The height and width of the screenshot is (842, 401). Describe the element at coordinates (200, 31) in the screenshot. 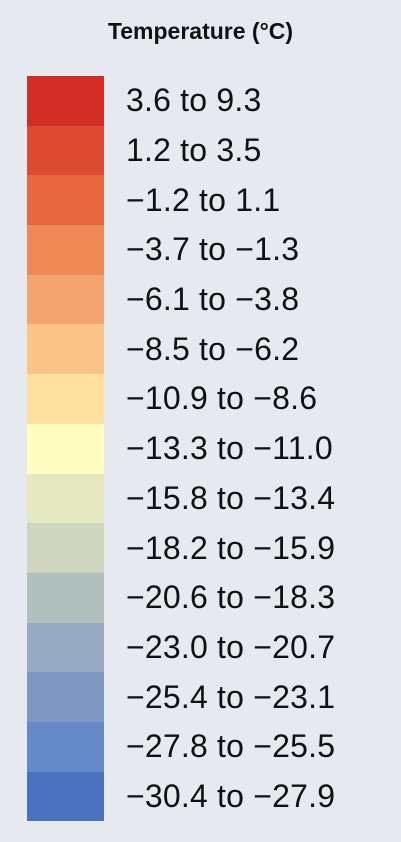

I see `legend-title: Temperature (°C)` at that location.